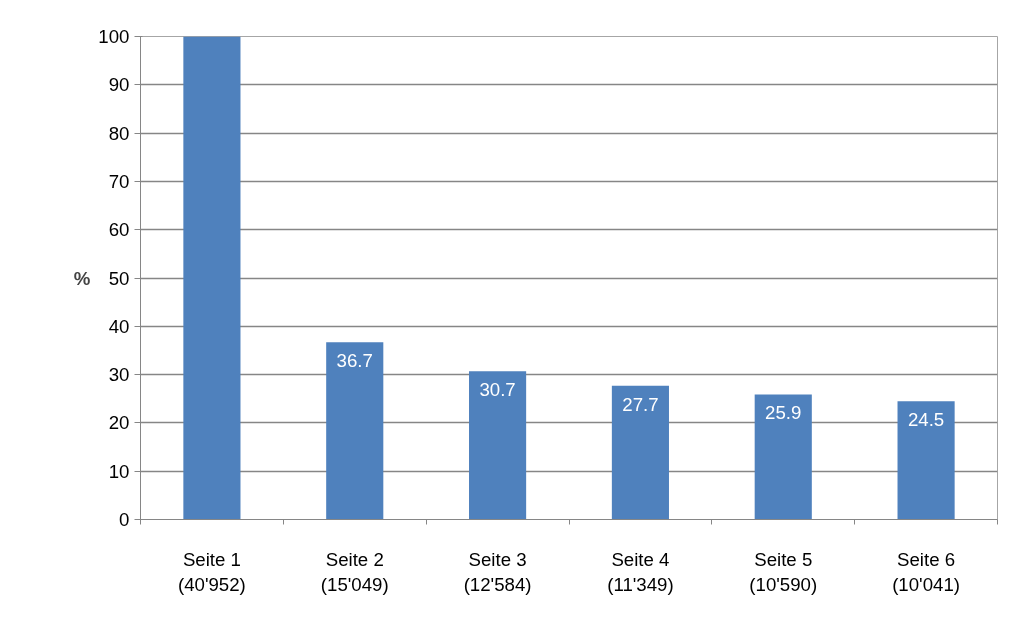  I want to click on data-label: 27.7, so click(640, 404).